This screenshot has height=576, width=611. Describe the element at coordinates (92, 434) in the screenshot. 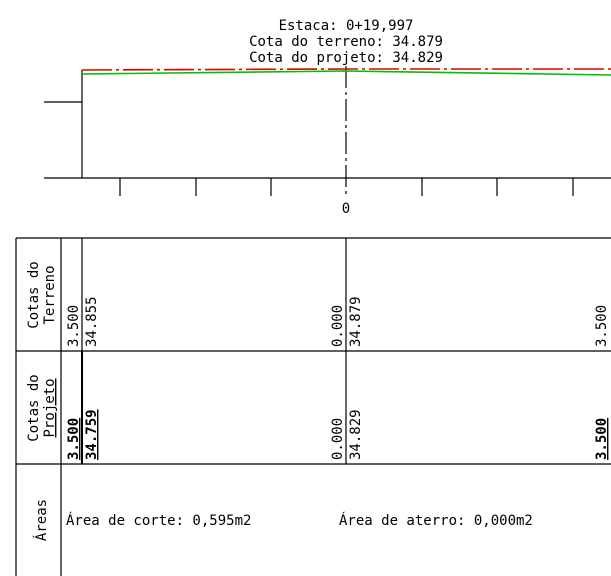

I see `left-elevation-value: 34.759` at that location.